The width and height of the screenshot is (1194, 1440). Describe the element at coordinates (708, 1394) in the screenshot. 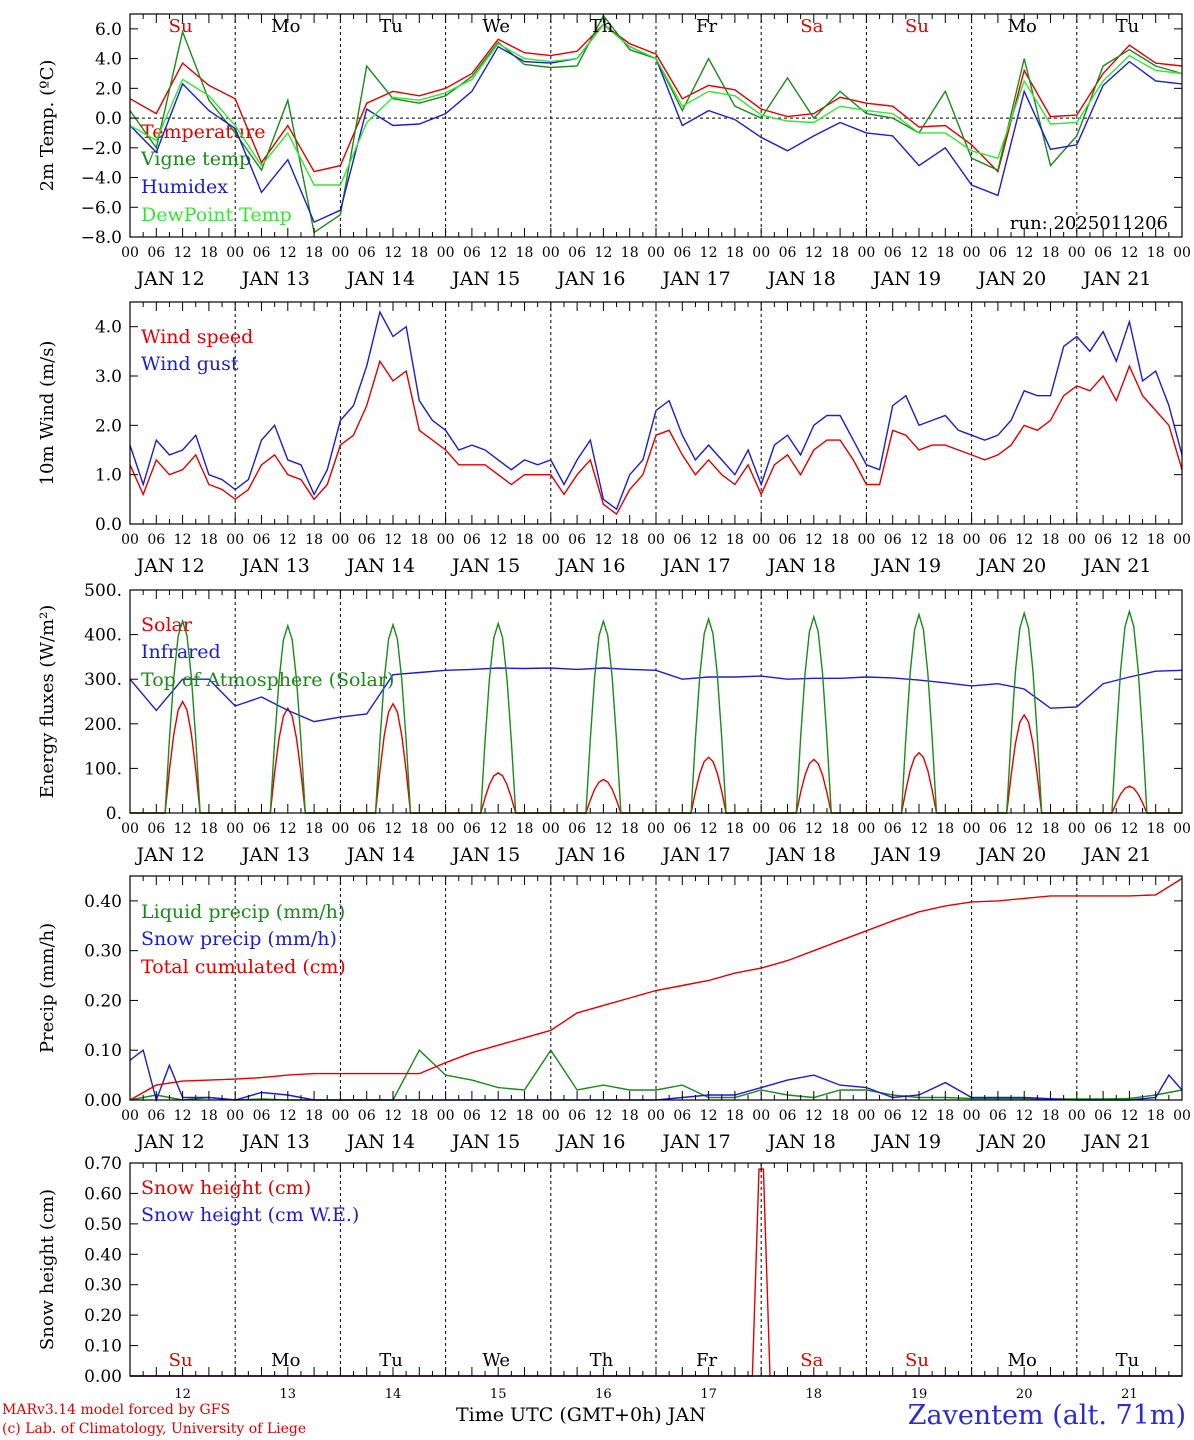

I see `day-number-label: 17` at that location.